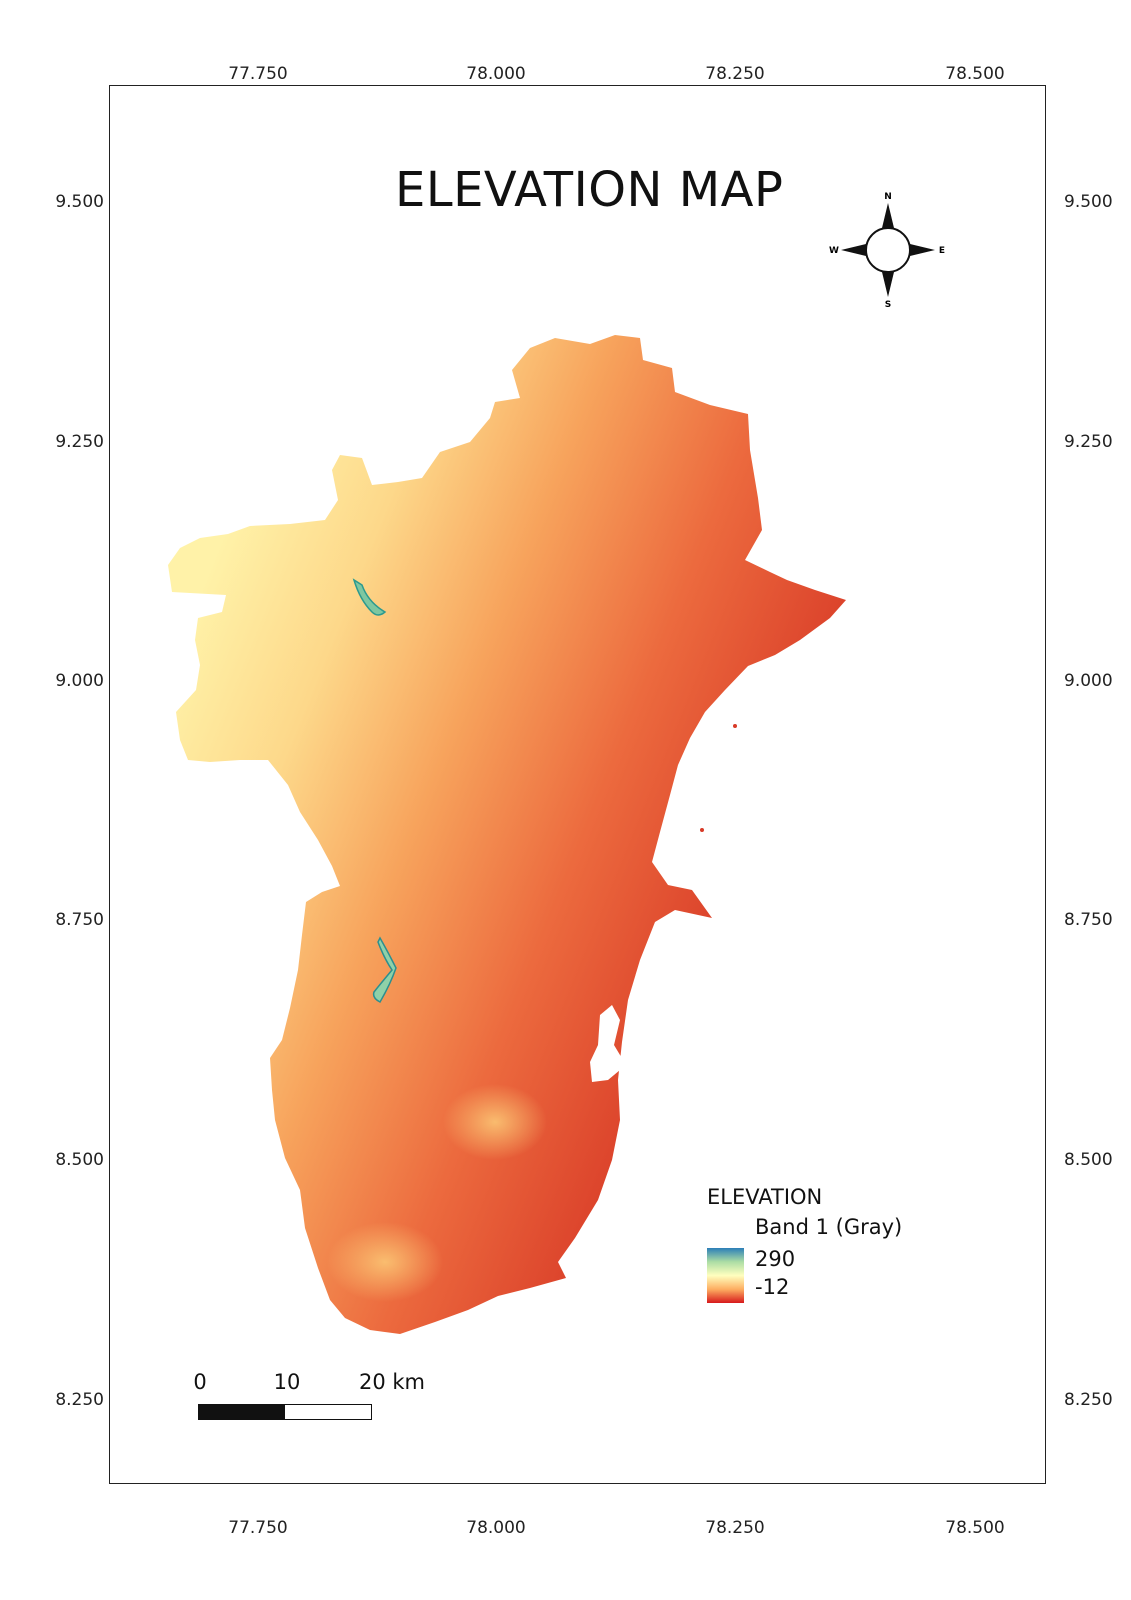  Describe the element at coordinates (1088, 442) in the screenshot. I see `y-tick-right-2: 9.250` at that location.